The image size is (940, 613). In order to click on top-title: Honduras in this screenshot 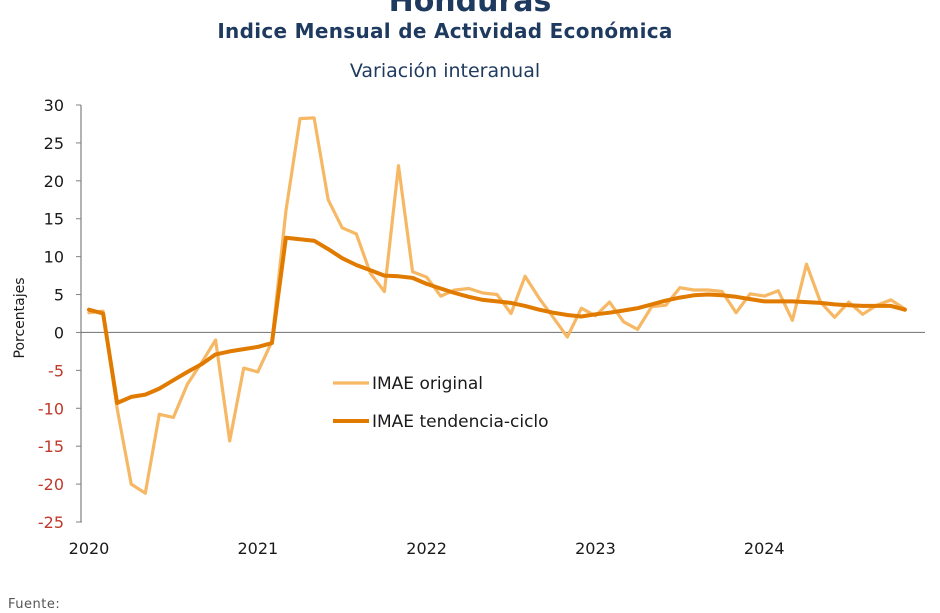, I will do `click(470, 9)`.